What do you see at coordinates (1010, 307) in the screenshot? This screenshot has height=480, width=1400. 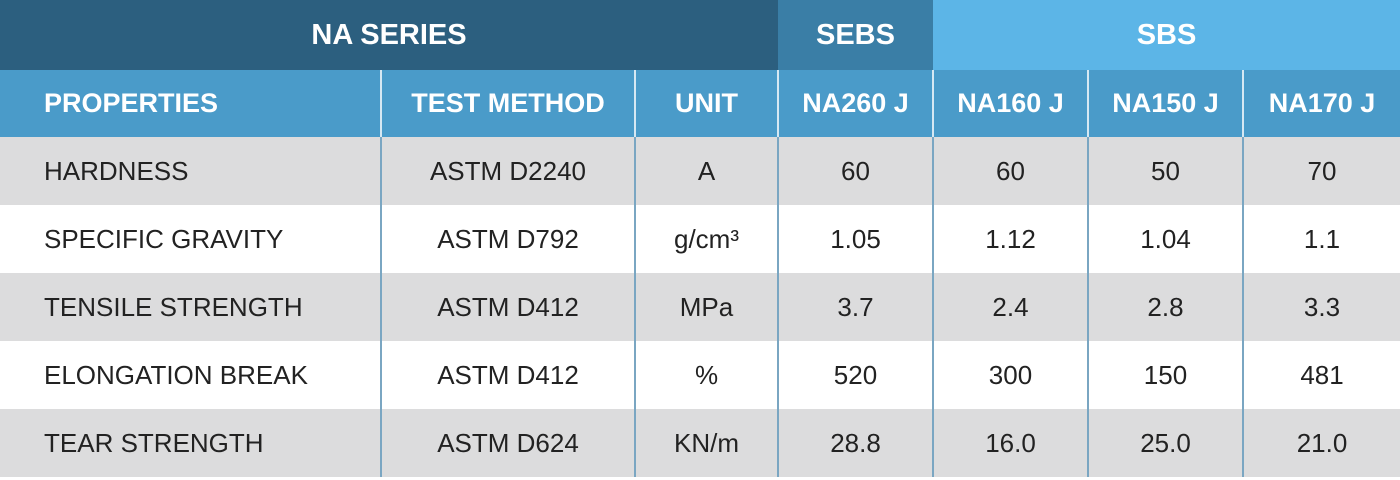 I see `table-cell: 2.4` at bounding box center [1010, 307].